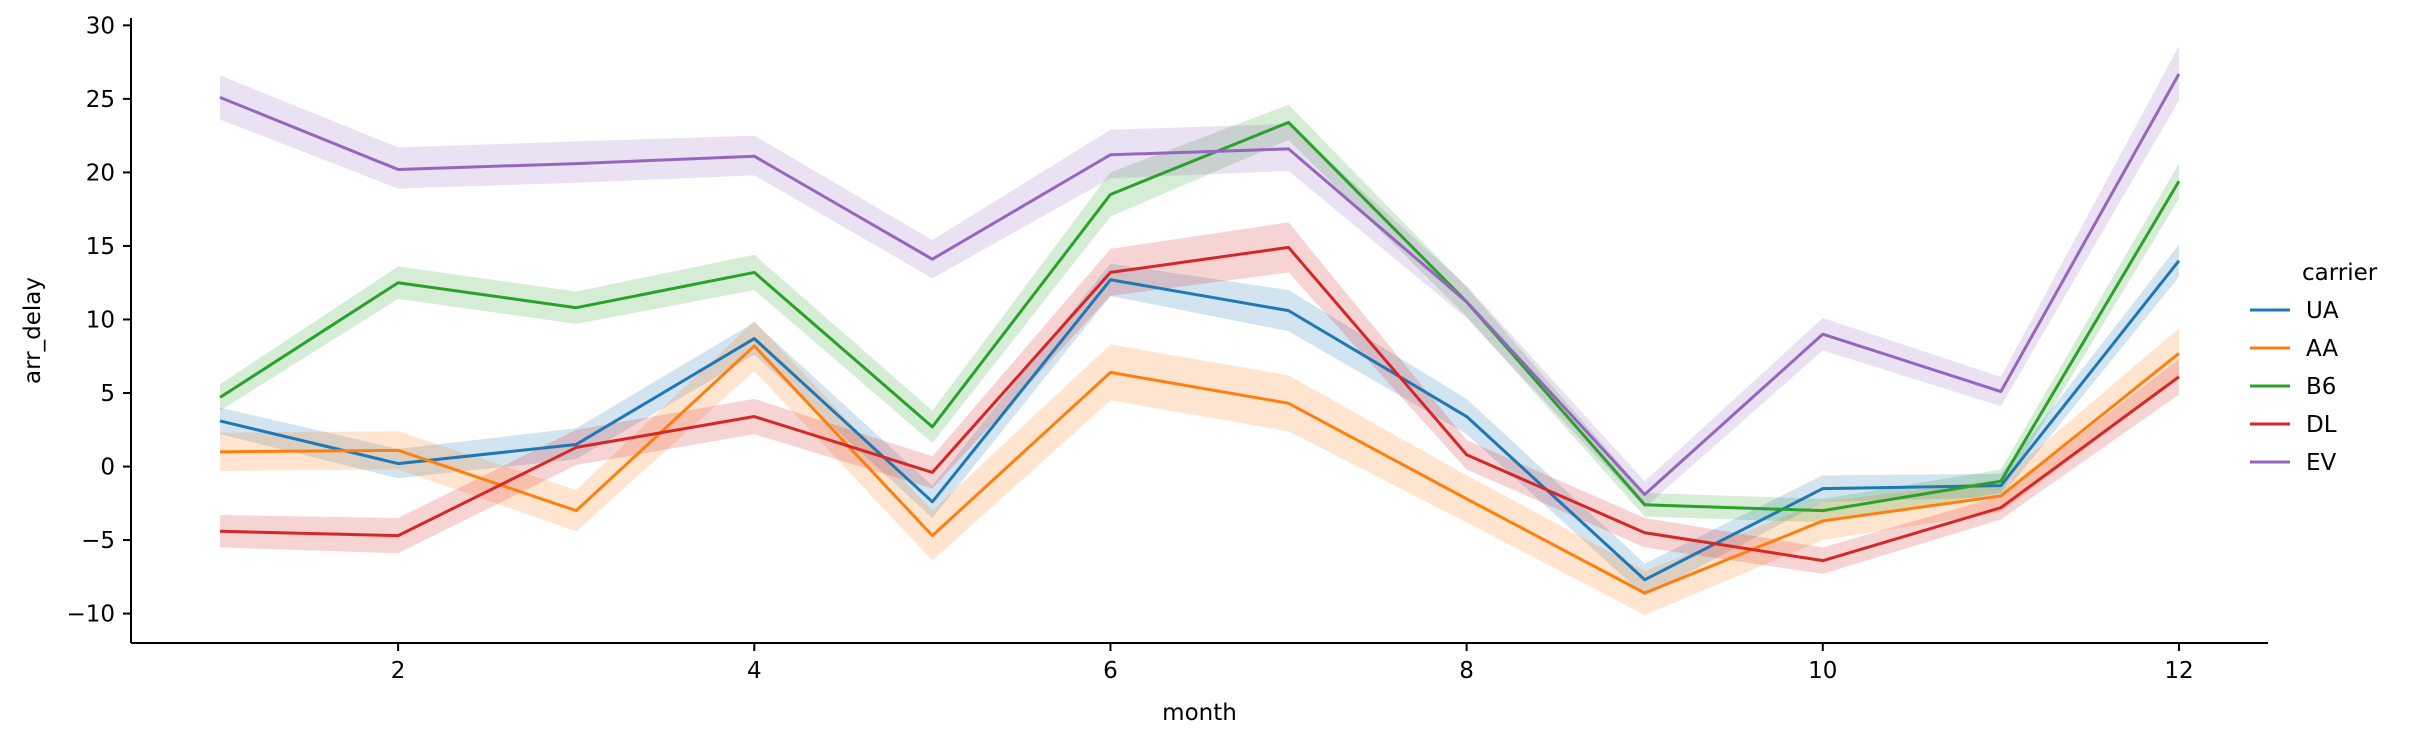 The image size is (2423, 744). I want to click on x-axis-title: month, so click(1199, 713).